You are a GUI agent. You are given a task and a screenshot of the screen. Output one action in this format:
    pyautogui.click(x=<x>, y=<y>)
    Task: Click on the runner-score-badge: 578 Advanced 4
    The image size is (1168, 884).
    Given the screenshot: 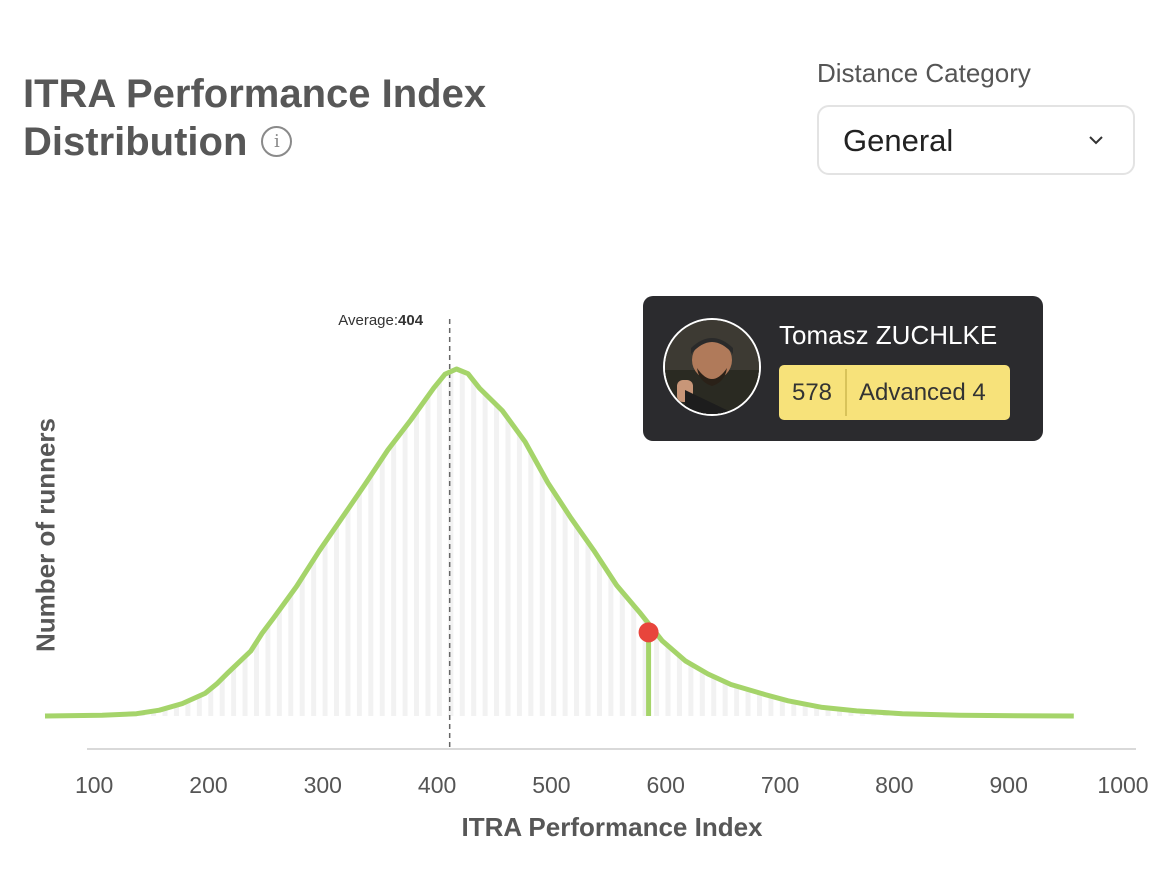 What is the action you would take?
    pyautogui.click(x=894, y=392)
    